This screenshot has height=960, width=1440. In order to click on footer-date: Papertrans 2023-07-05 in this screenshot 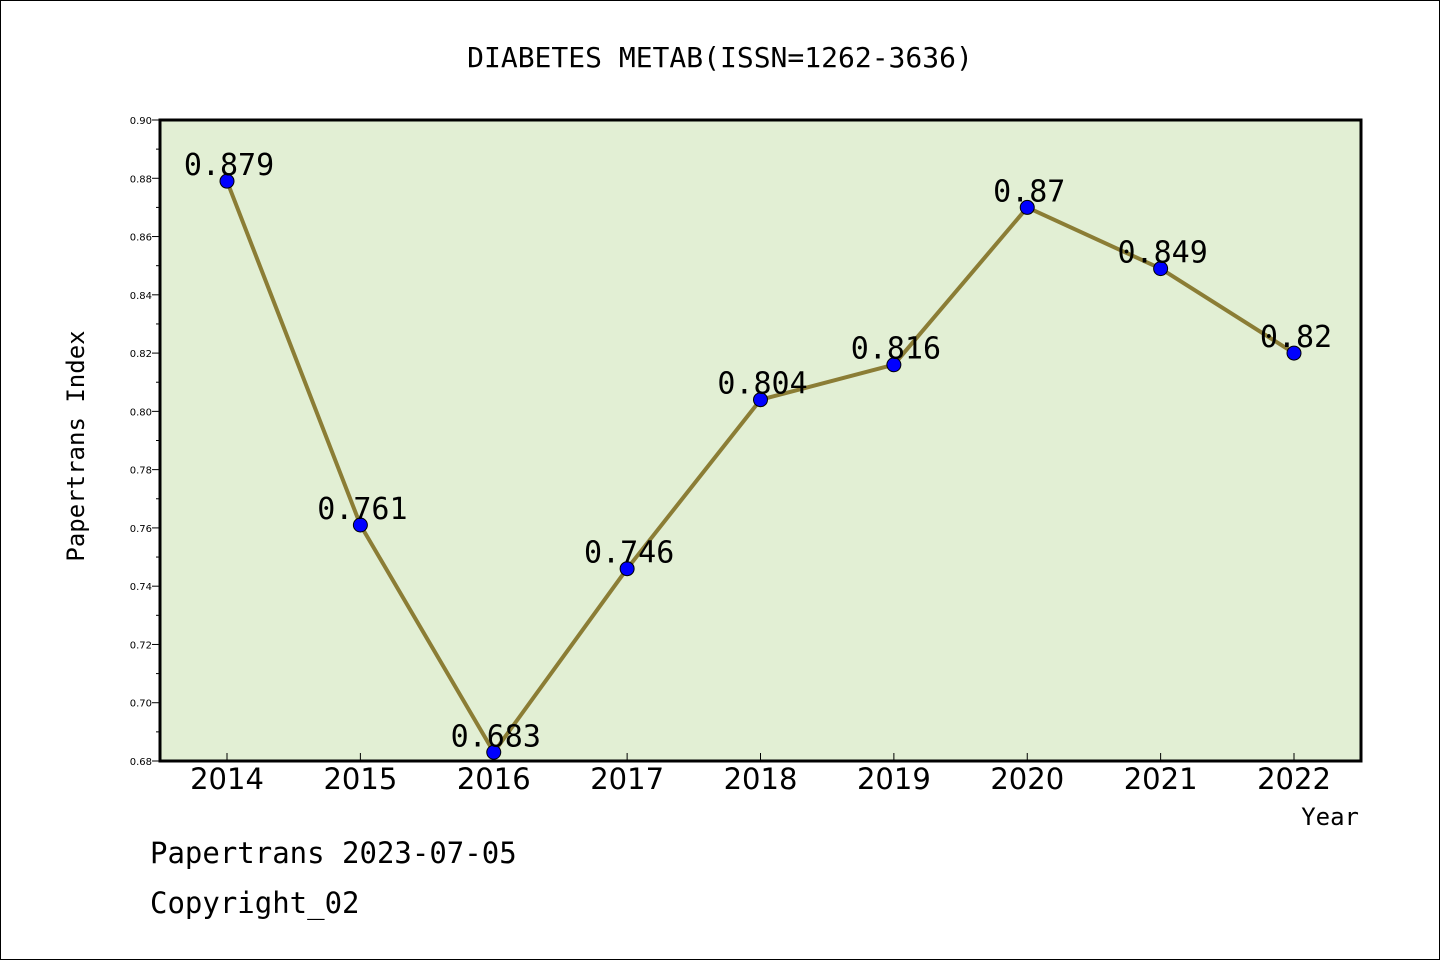, I will do `click(333, 853)`.